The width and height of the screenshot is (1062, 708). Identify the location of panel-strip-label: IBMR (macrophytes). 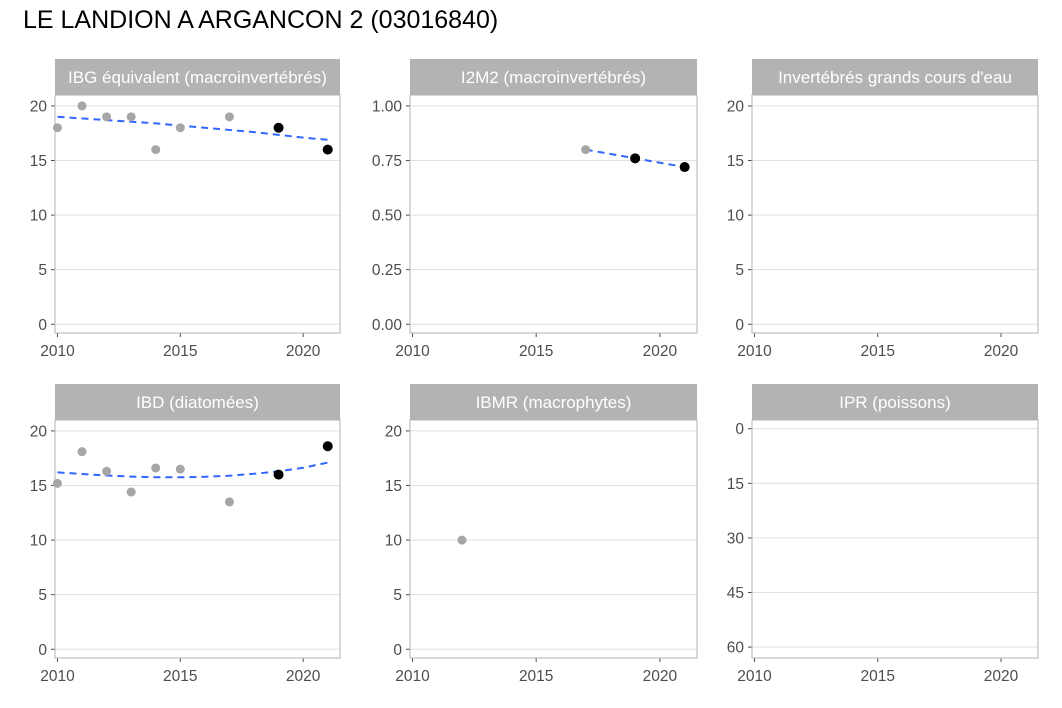
(554, 402).